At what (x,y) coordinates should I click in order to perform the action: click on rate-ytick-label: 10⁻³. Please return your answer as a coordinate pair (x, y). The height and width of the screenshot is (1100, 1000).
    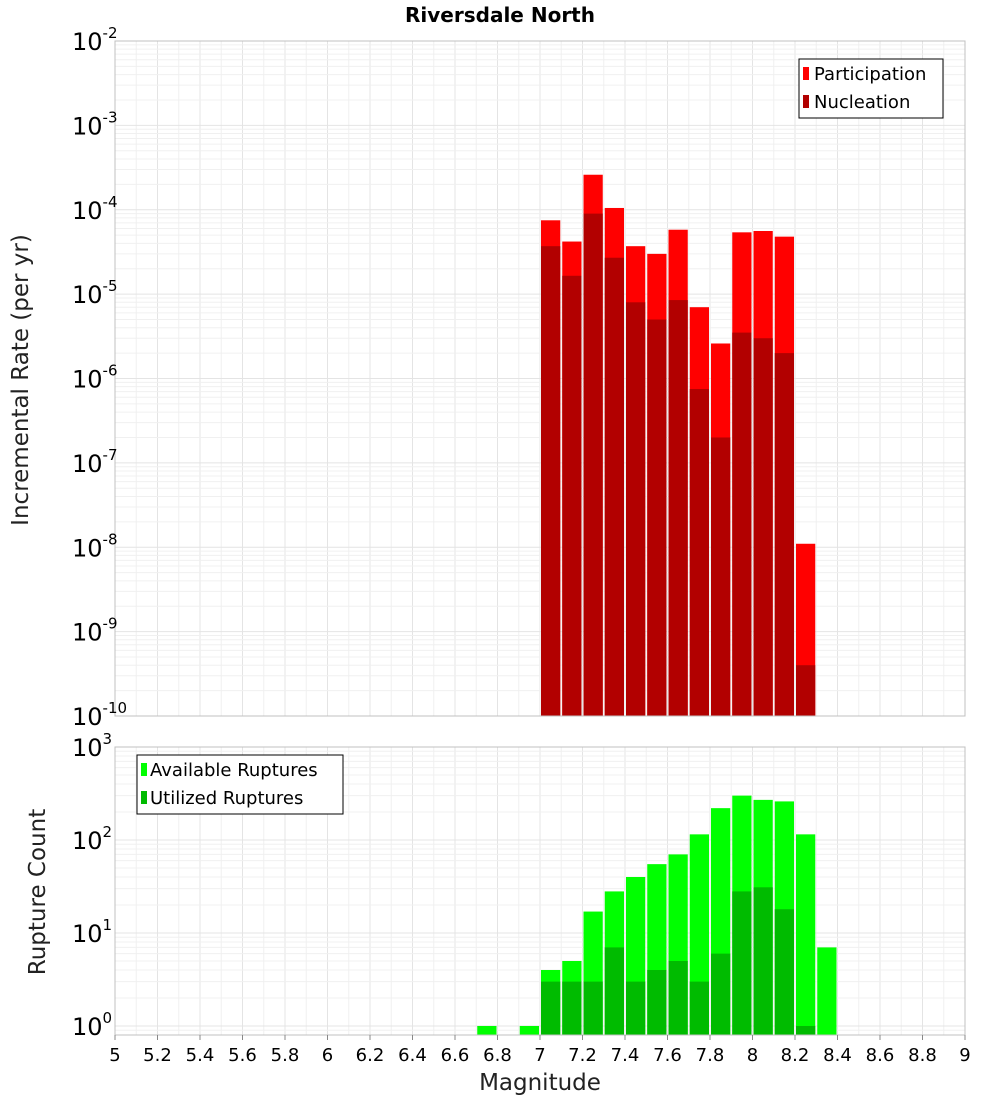
    Looking at the image, I should click on (95, 124).